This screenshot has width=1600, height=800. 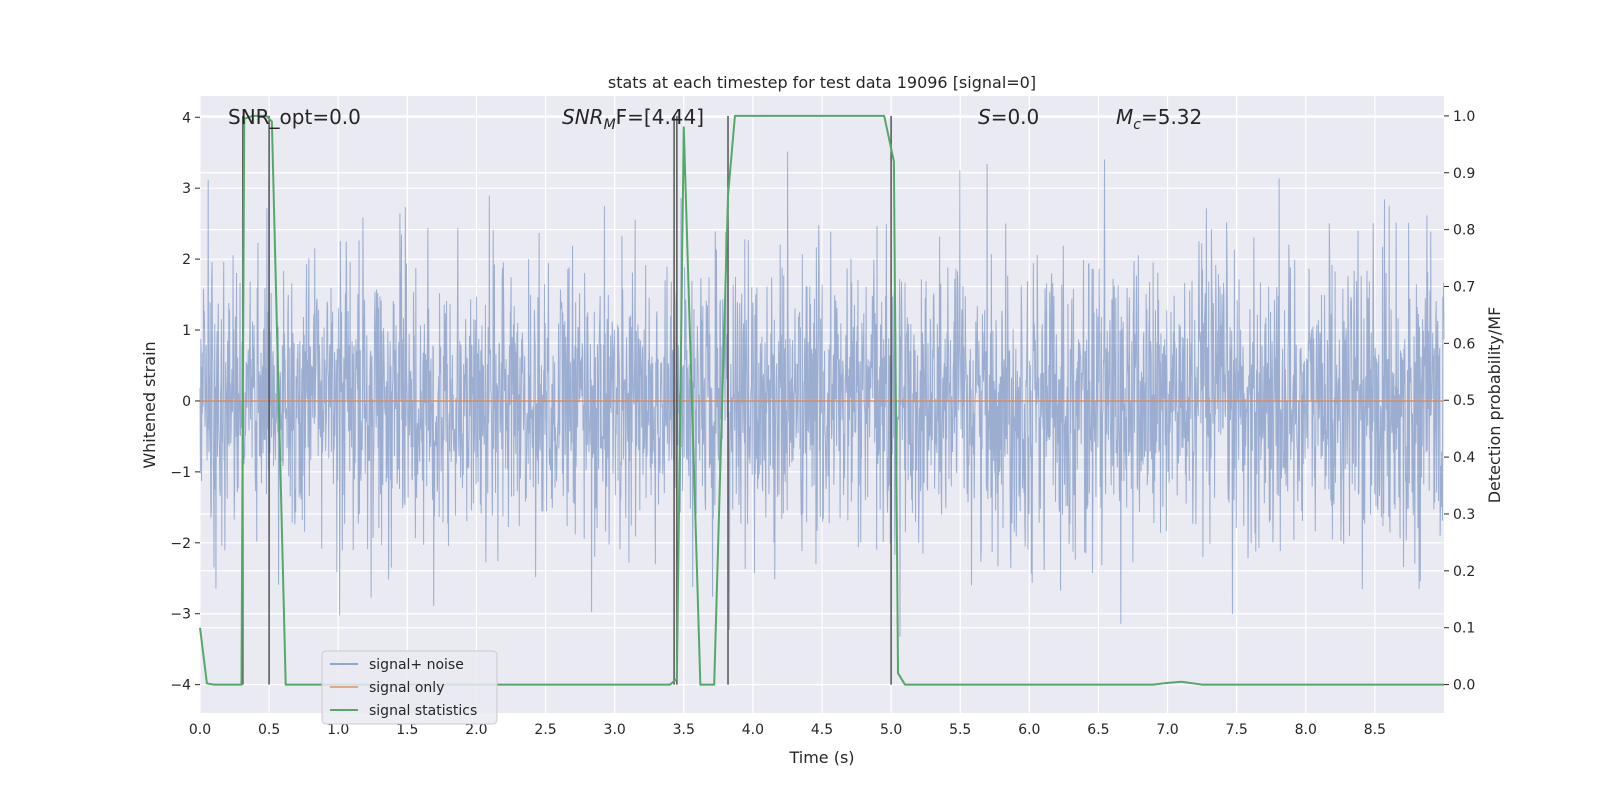 I want to click on y2-tick-label: 0.5, so click(x=1464, y=401).